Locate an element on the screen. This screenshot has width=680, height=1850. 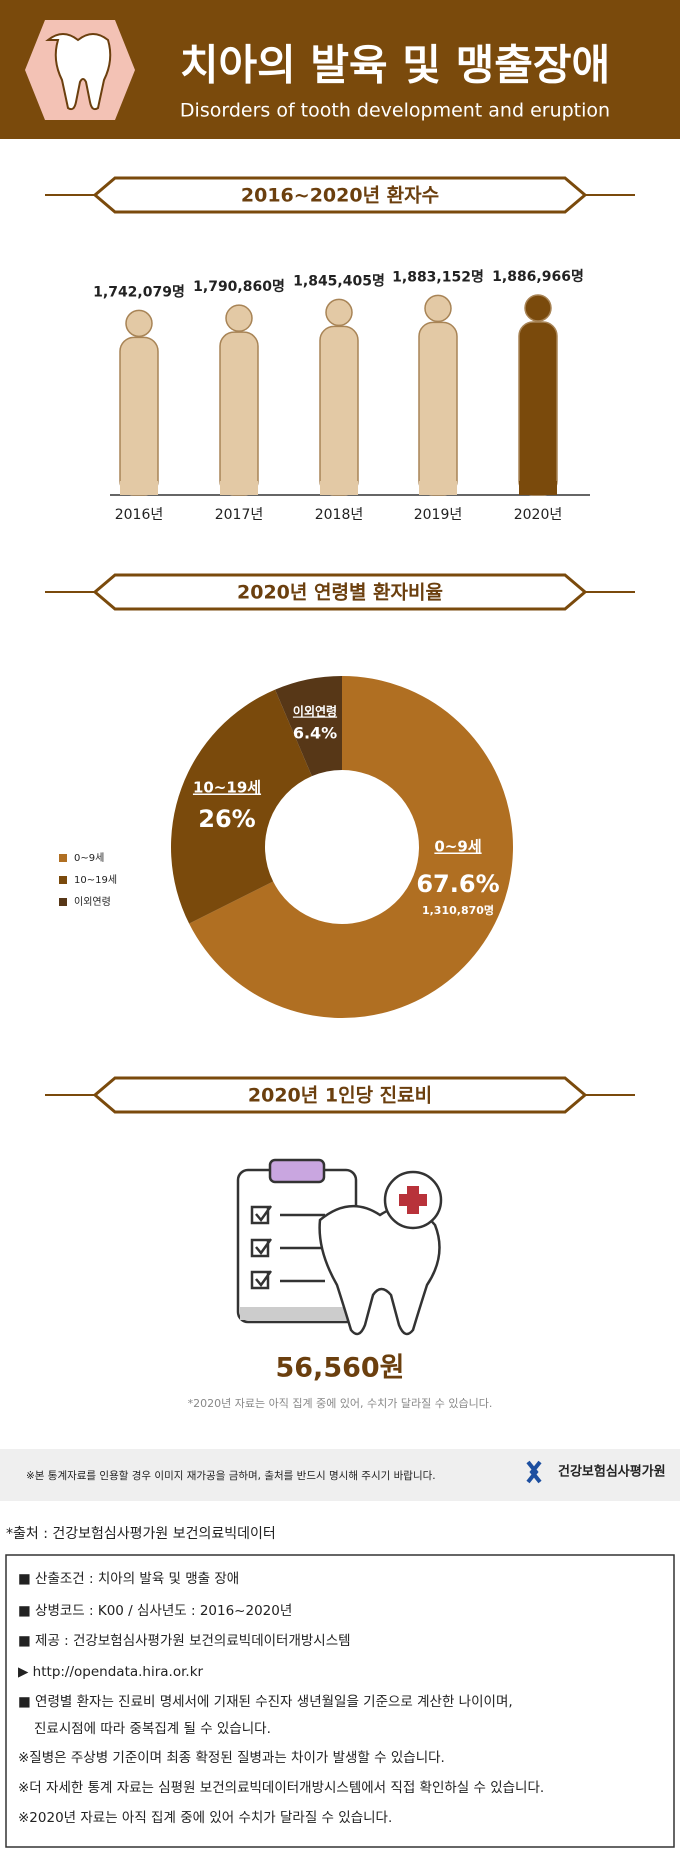
notice-band is located at coordinates (340, 1475).